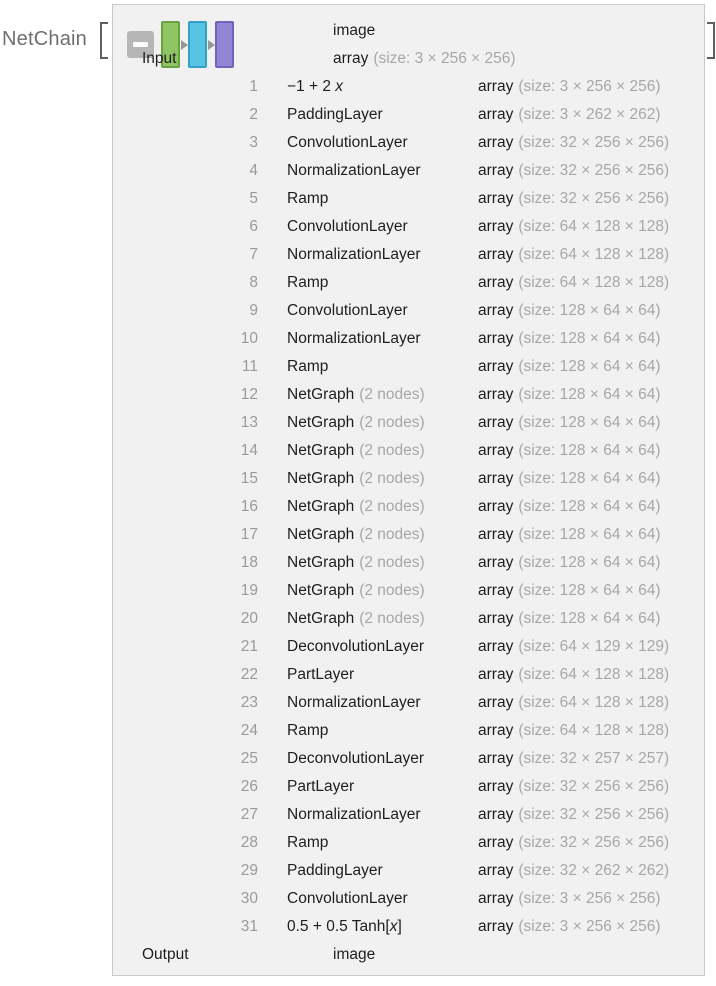 This screenshot has height=986, width=716. I want to click on cyan-layer-icon, so click(197, 44).